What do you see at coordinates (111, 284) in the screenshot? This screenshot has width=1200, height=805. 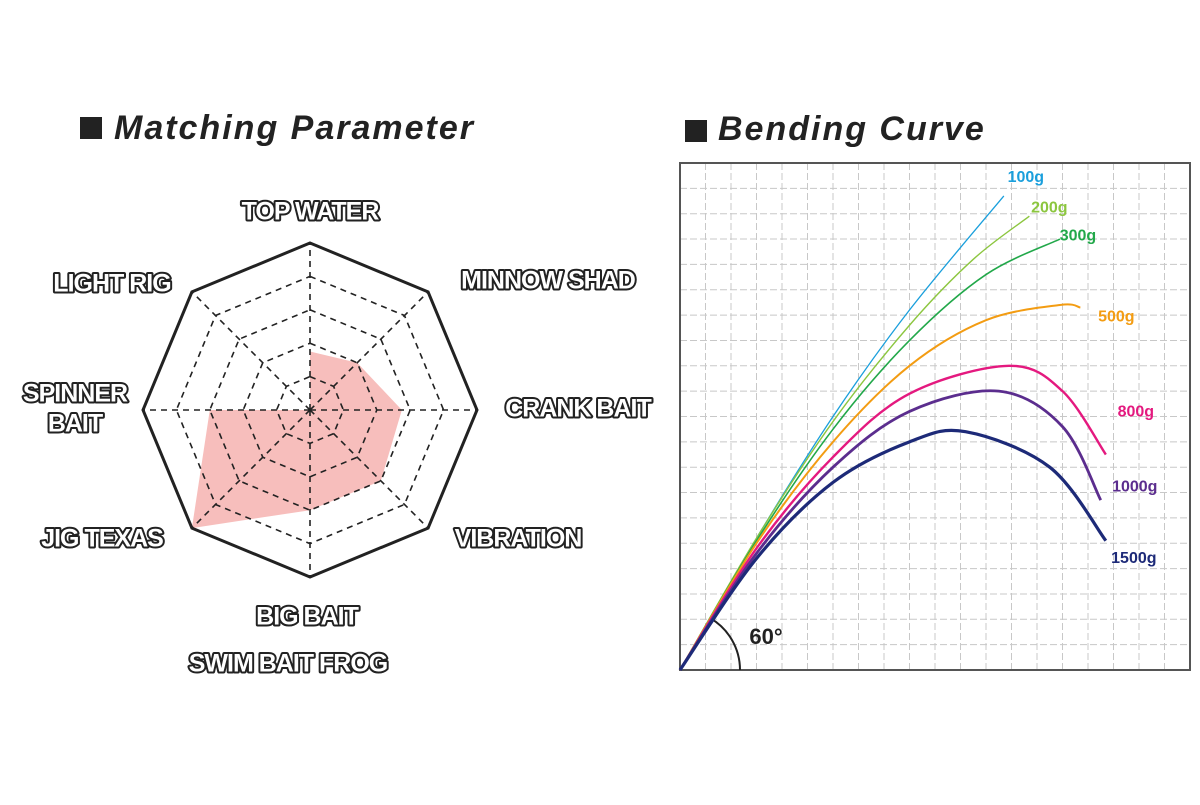 I see `axis-label: LIGHT RIG` at bounding box center [111, 284].